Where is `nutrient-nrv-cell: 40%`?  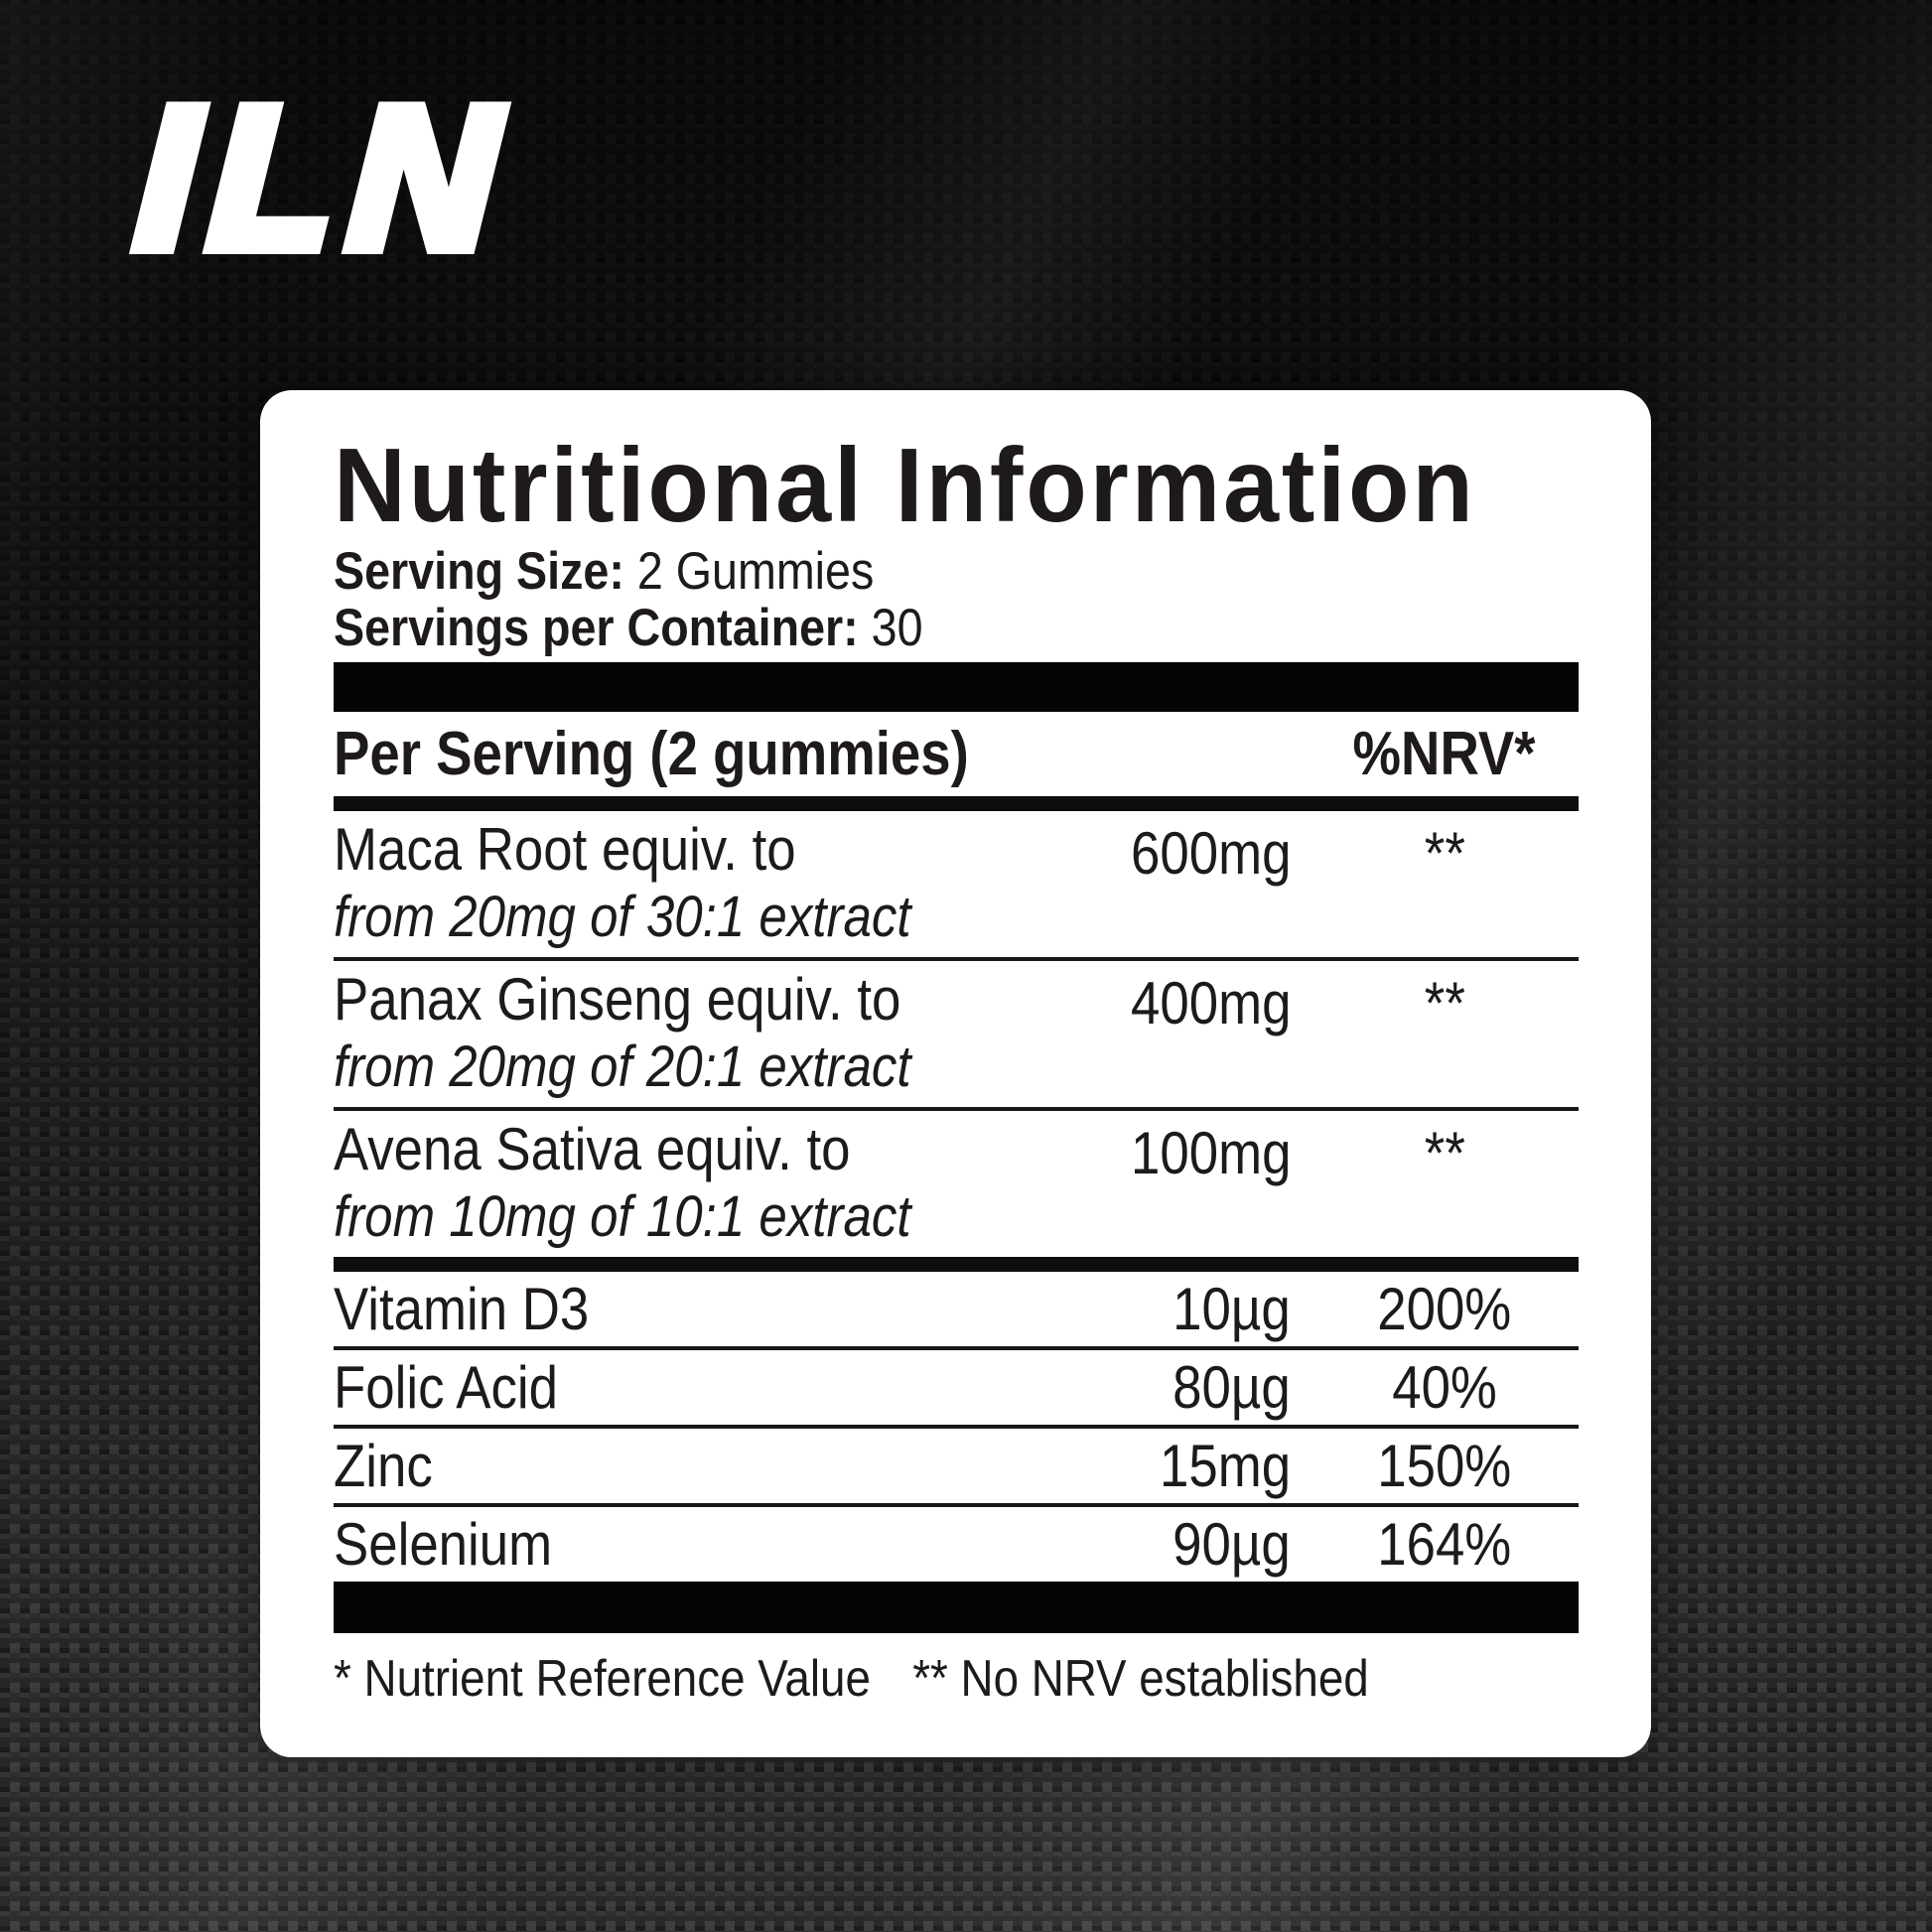 nutrient-nrv-cell: 40% is located at coordinates (1445, 1387).